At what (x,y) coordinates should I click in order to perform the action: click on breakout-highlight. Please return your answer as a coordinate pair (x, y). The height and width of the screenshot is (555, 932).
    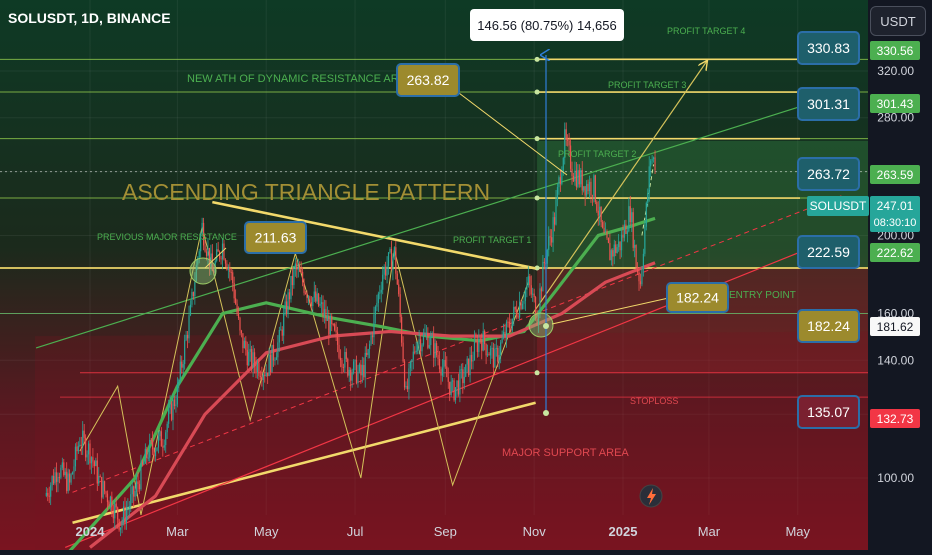
    Looking at the image, I should click on (541, 325).